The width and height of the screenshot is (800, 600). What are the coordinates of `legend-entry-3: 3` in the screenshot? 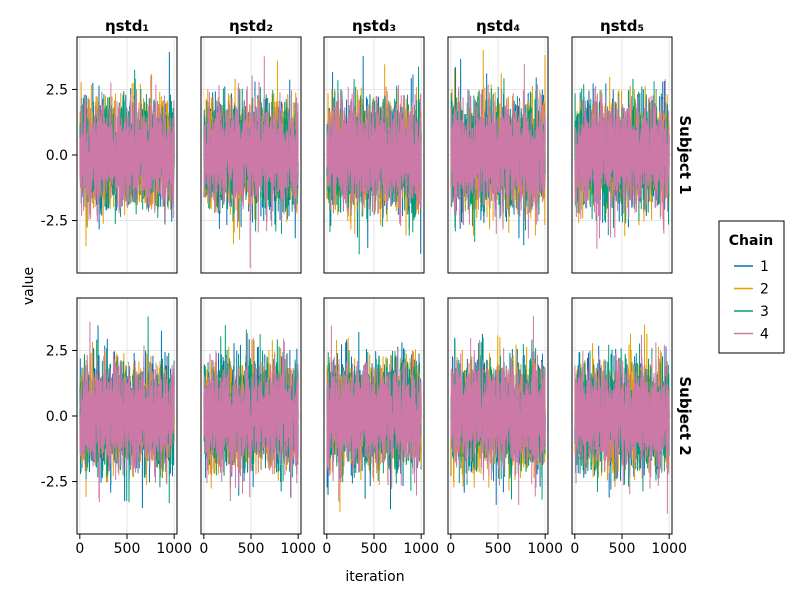 It's located at (751, 312).